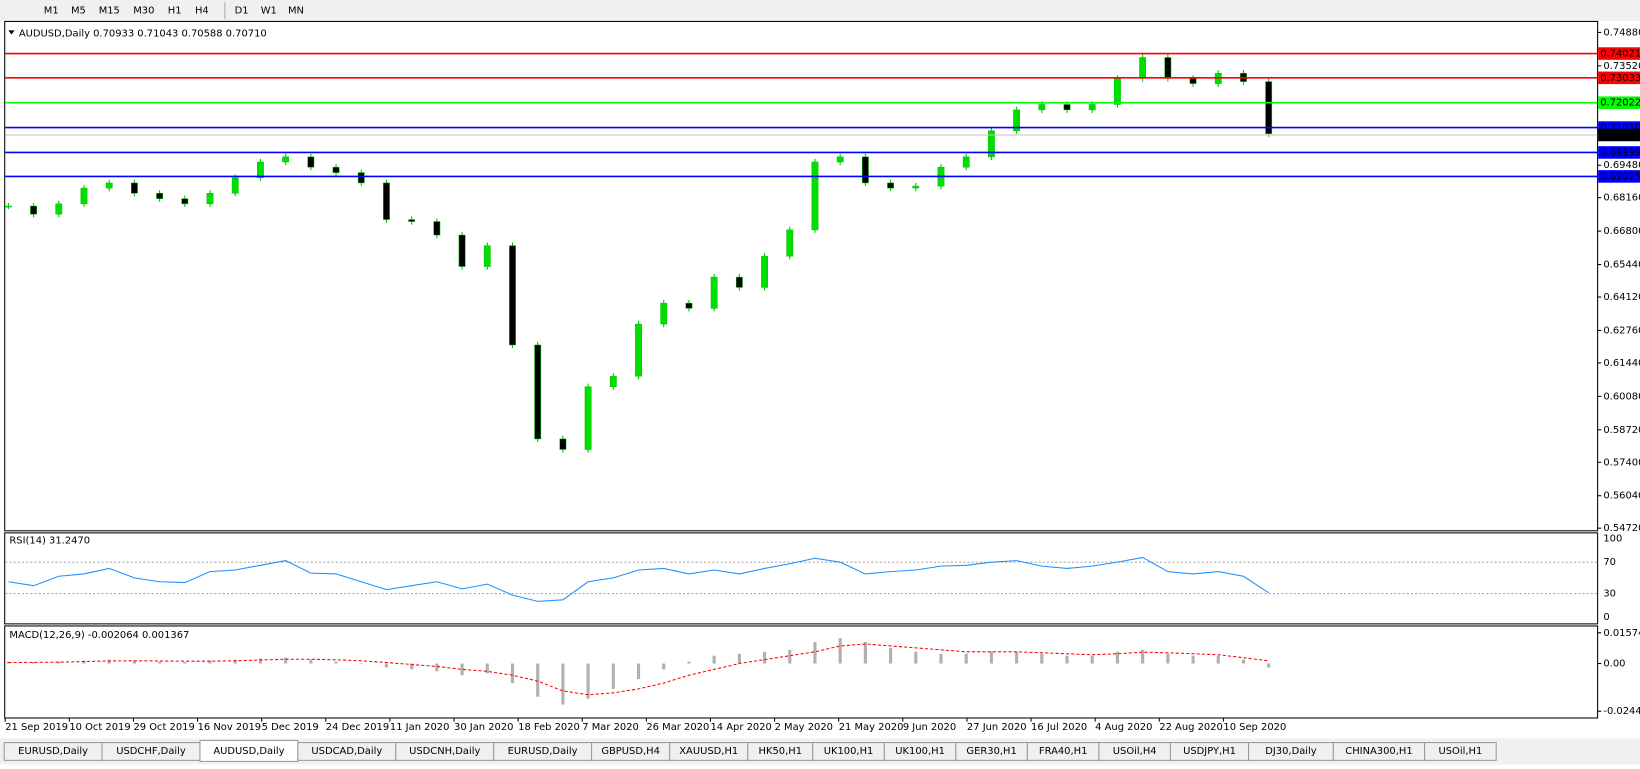  Describe the element at coordinates (991, 751) in the screenshot. I see `tab-label: GER30,H1` at that location.